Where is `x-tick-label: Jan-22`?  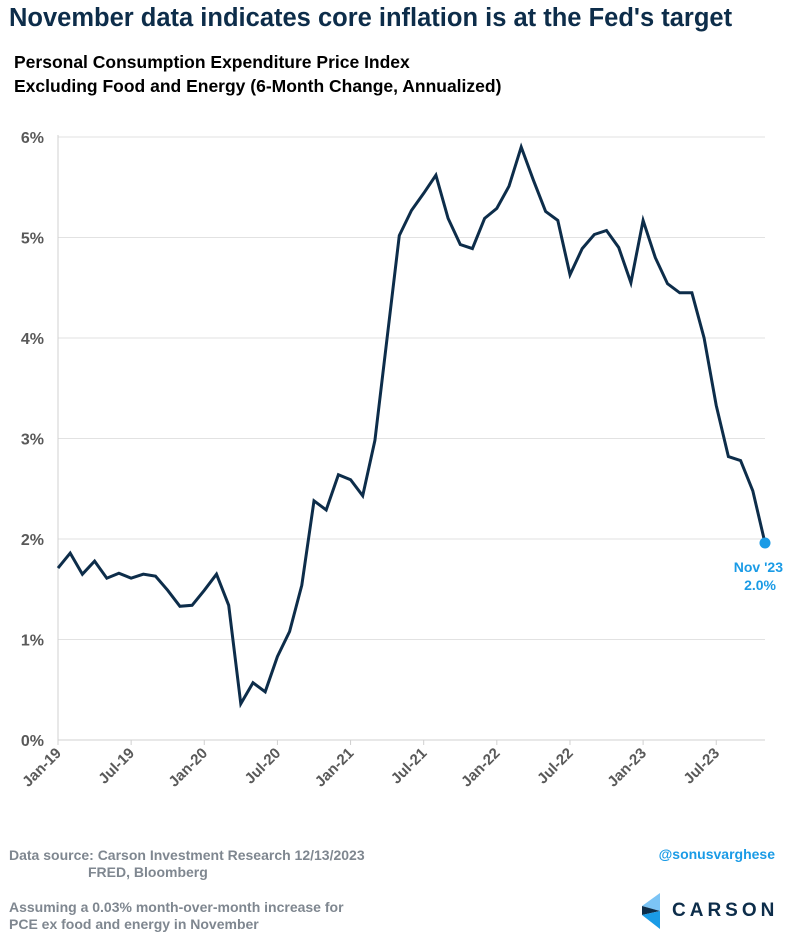
x-tick-label: Jan-22 is located at coordinates (481, 768).